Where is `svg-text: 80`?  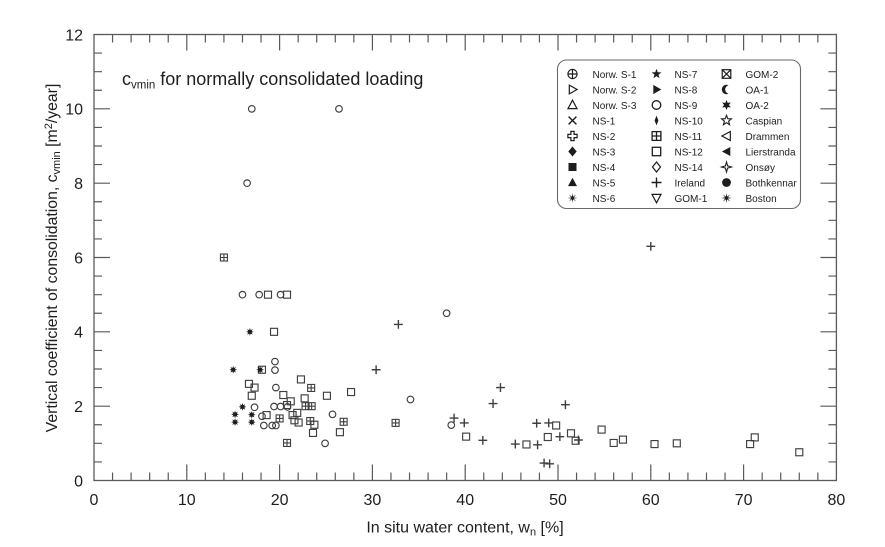 svg-text: 80 is located at coordinates (837, 500).